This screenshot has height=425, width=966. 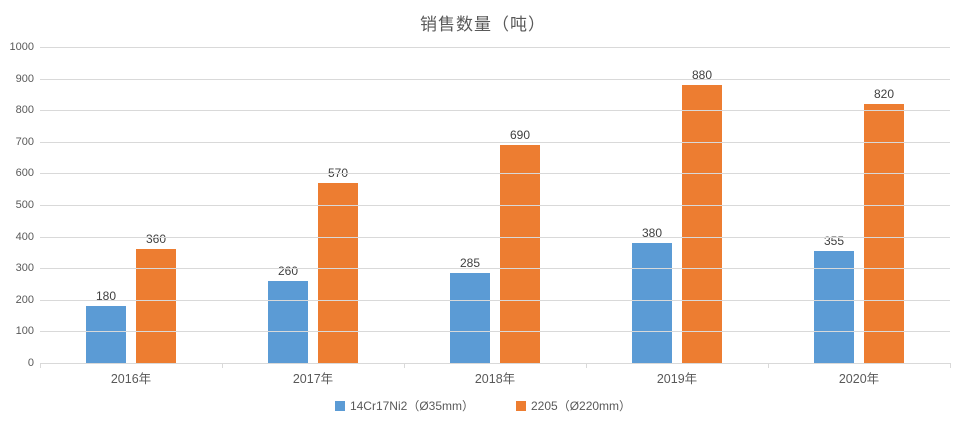 What do you see at coordinates (156, 297) in the screenshot?
I see `bar-2205（Ø220mm）-2016年: 360` at bounding box center [156, 297].